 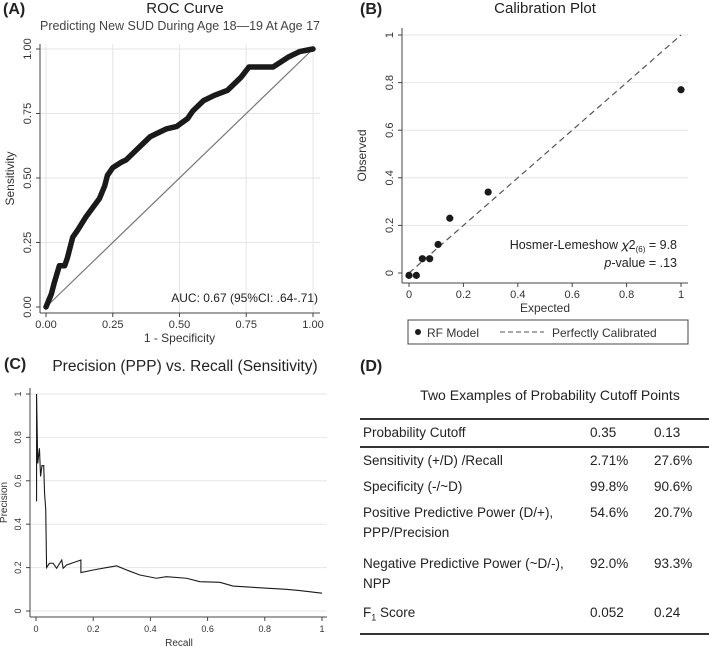 I want to click on panel-c-label: (C), so click(x=15, y=364).